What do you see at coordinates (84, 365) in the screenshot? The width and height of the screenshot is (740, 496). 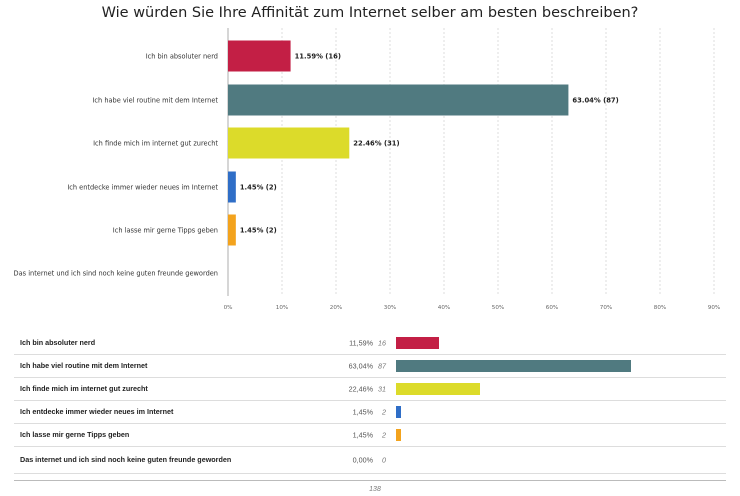 I see `row-label: Ich habe viel routine mit dem Internet` at bounding box center [84, 365].